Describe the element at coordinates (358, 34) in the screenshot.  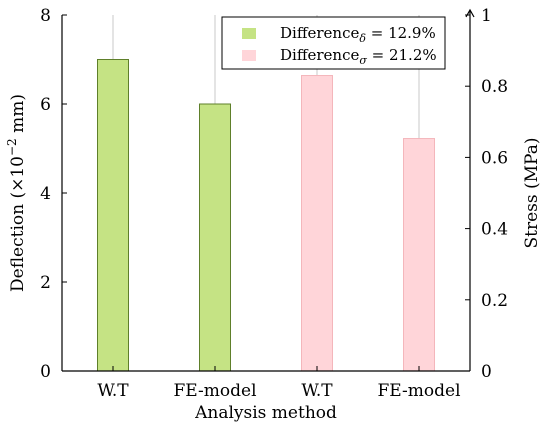
I see `legend-label-deflection: Differenceδ = 12.9%` at that location.